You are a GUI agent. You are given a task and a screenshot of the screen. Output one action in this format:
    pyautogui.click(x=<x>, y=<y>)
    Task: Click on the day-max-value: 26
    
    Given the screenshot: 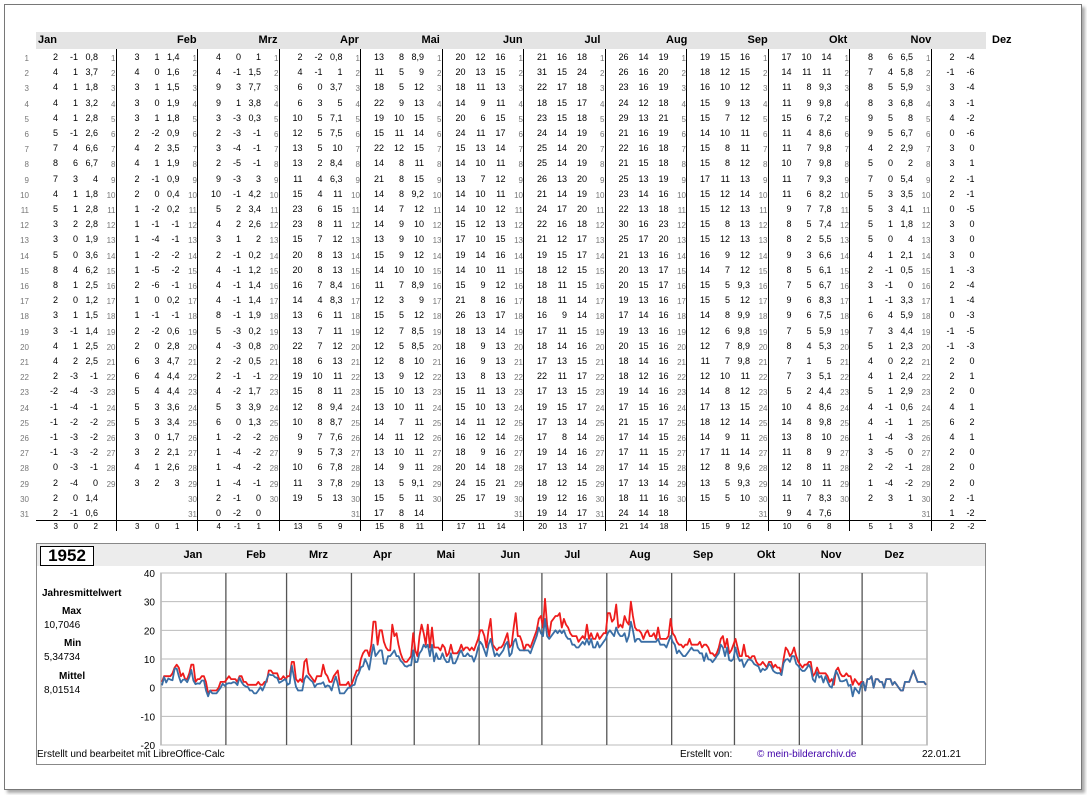 What is the action you would take?
    pyautogui.click(x=623, y=57)
    